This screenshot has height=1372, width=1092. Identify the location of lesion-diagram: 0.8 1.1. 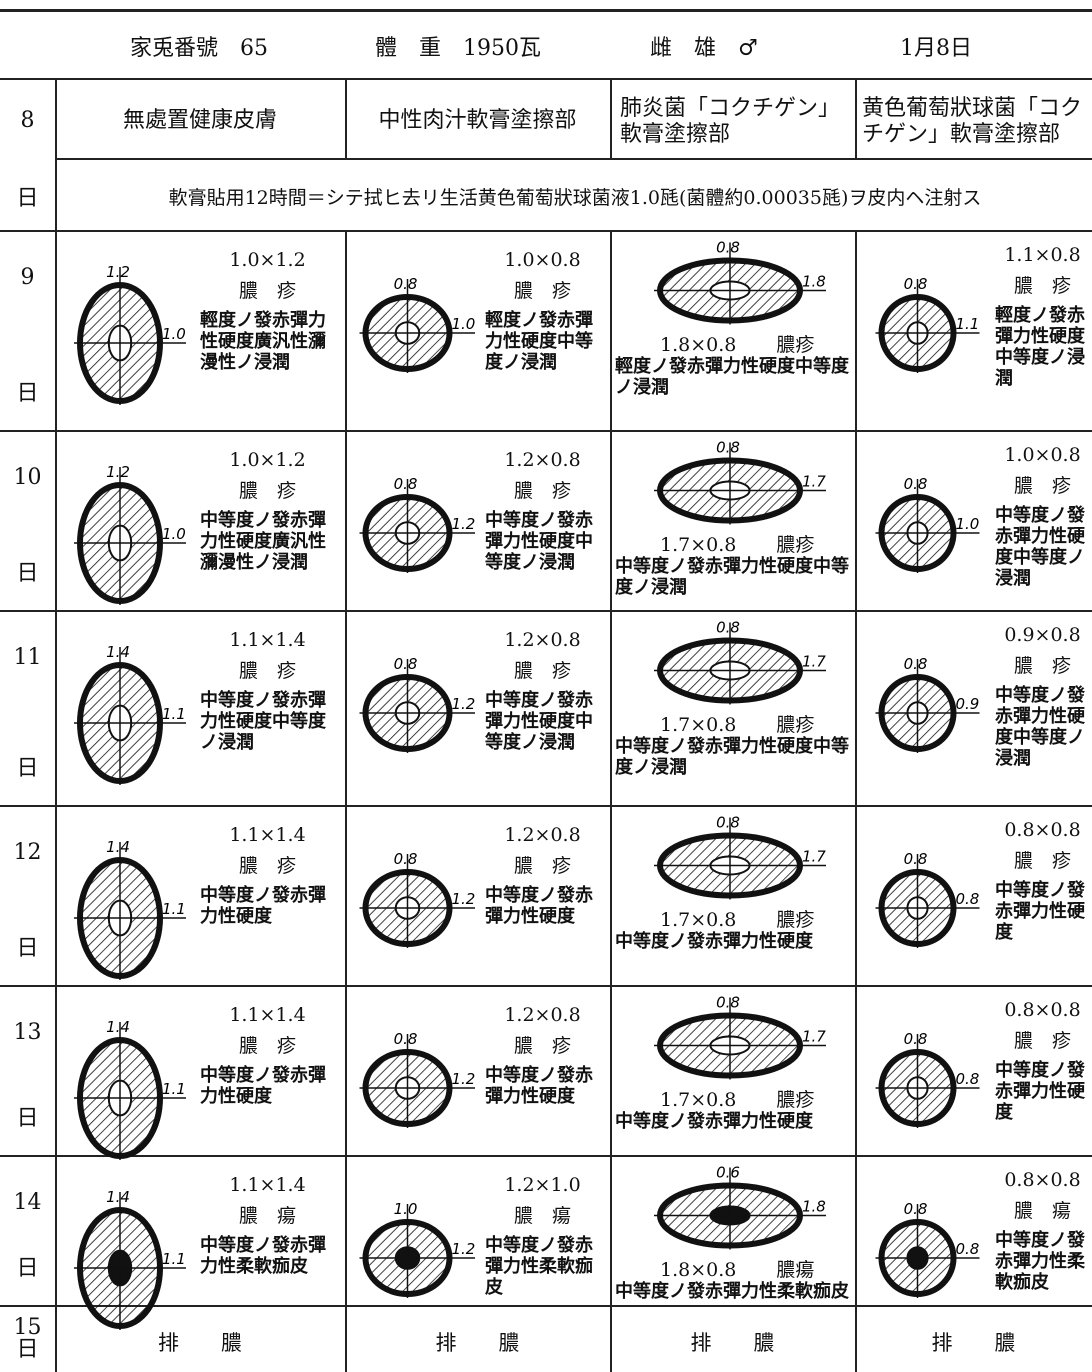
(927, 324).